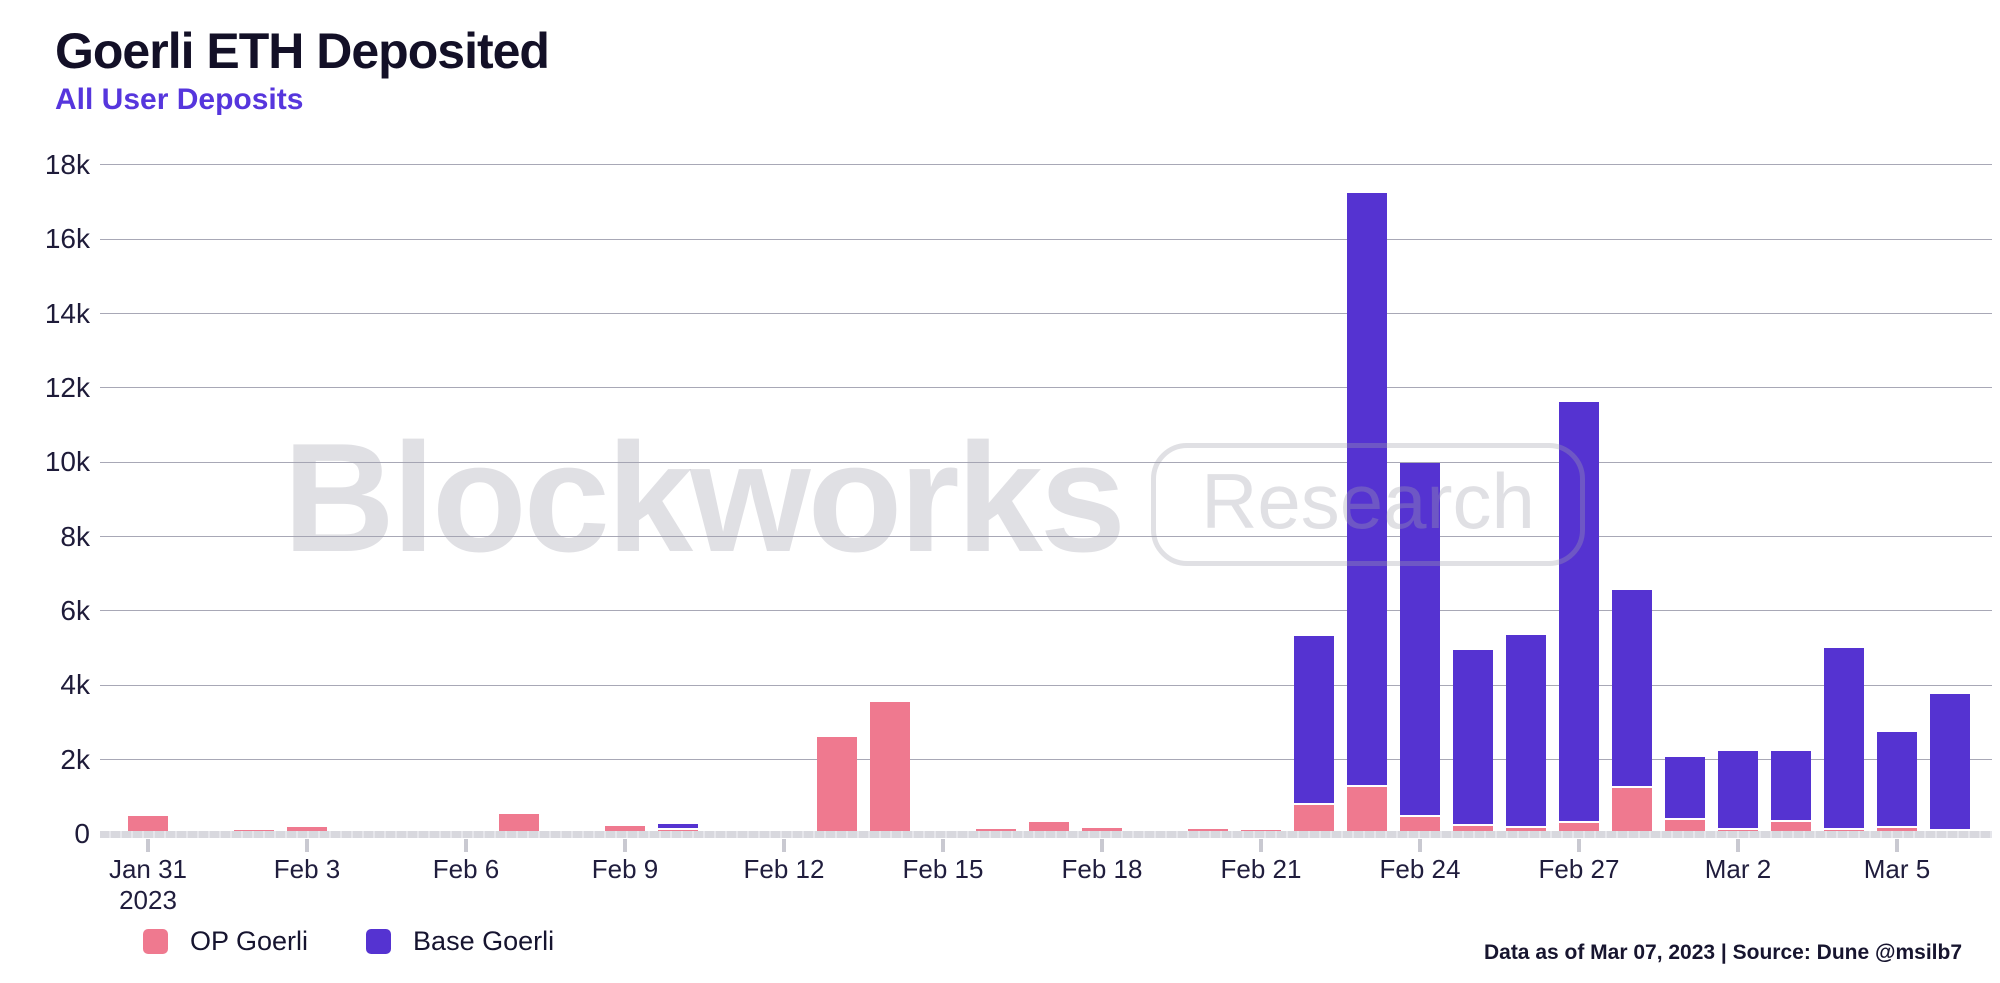 The width and height of the screenshot is (2000, 983). I want to click on y-tick-label-8k: 8k, so click(75, 536).